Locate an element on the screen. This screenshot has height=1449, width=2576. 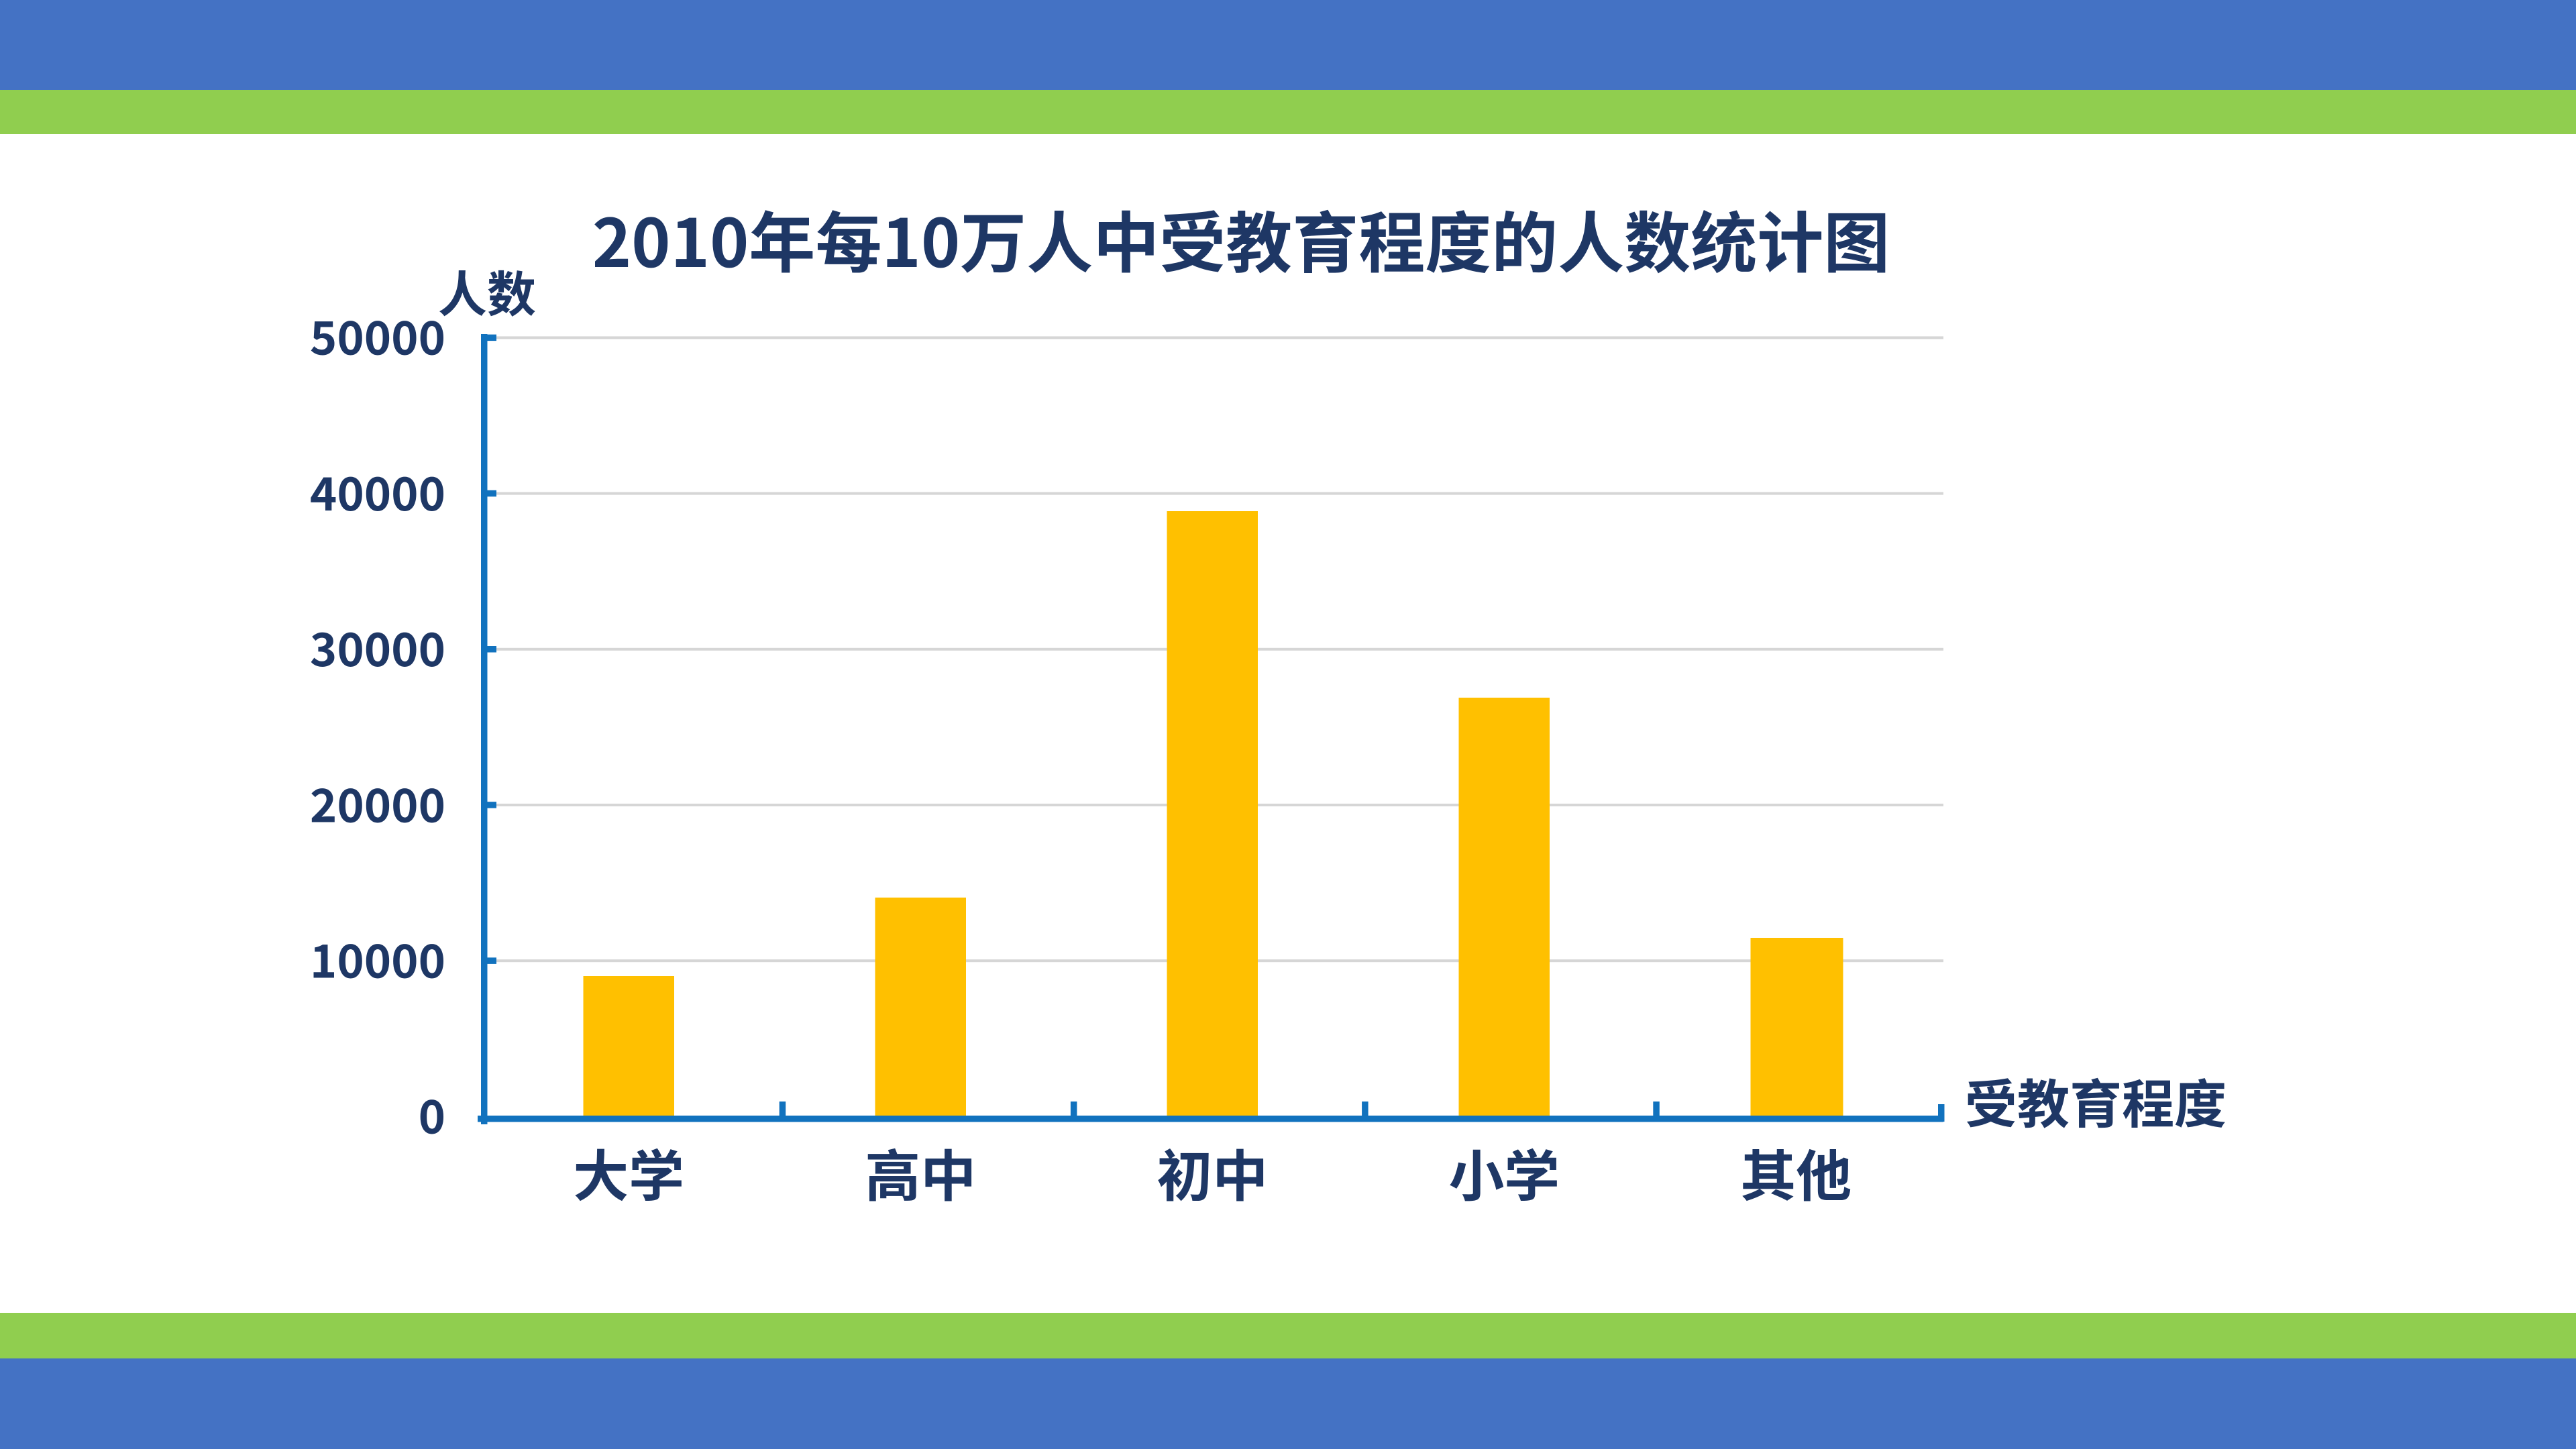
svg-text: 初中 is located at coordinates (1212, 1172).